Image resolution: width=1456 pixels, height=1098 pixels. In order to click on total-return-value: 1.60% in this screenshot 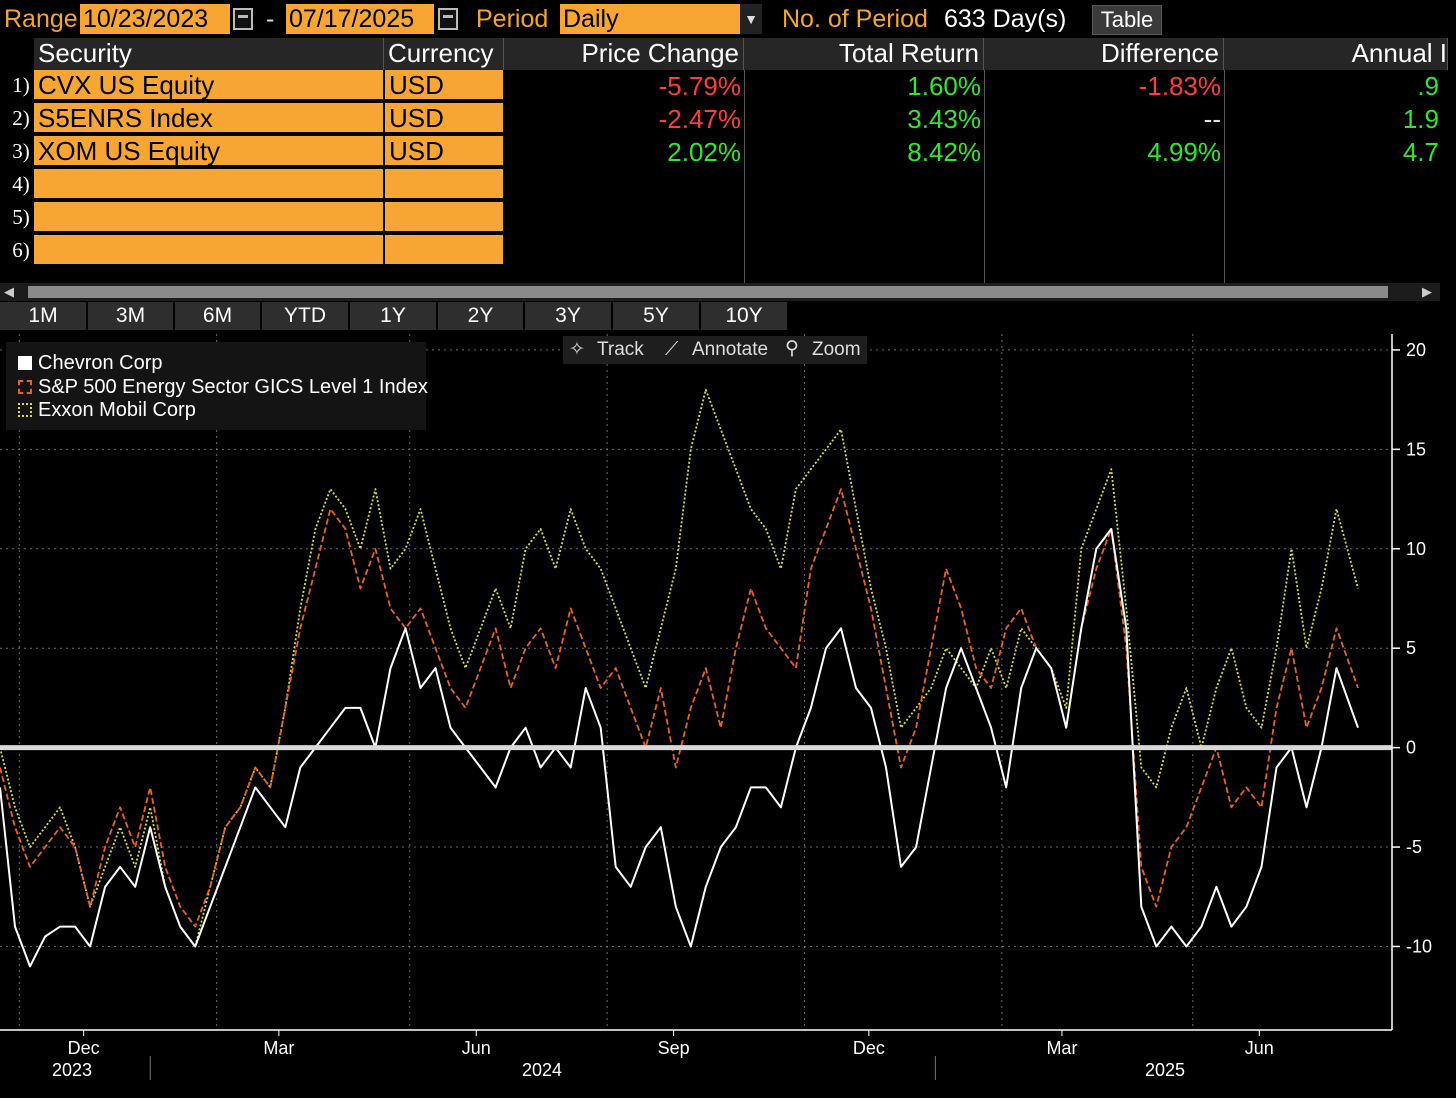, I will do `click(944, 86)`.